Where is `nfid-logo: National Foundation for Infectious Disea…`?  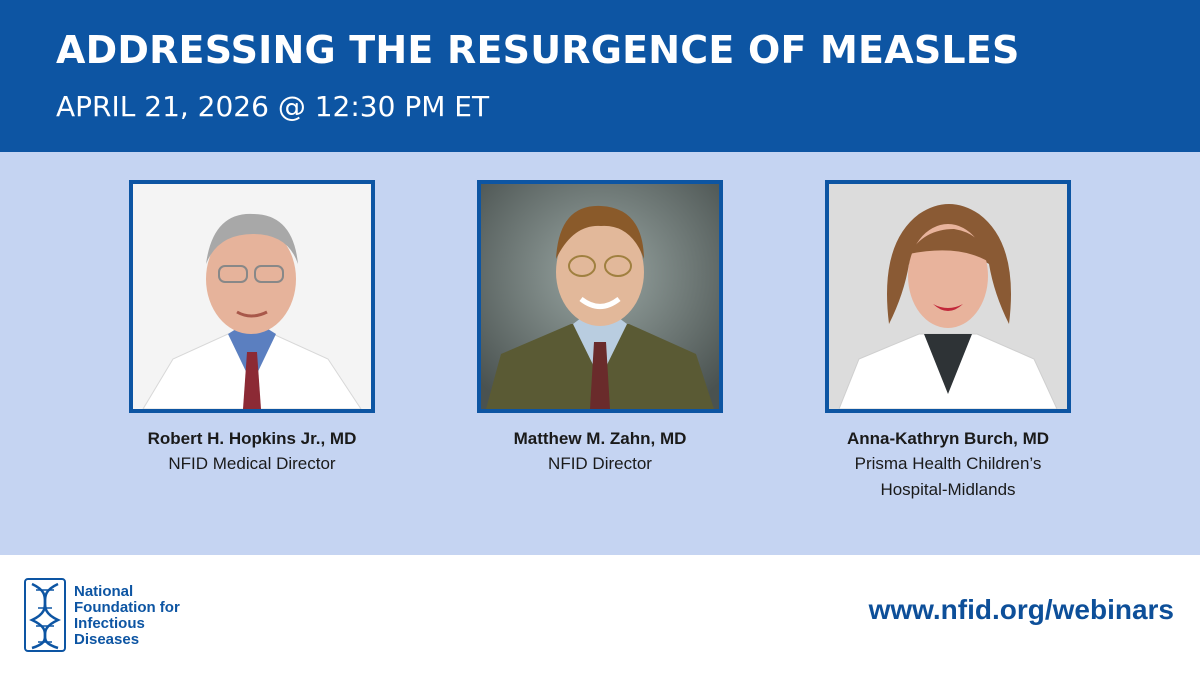 nfid-logo: National Foundation for Infectious Disea… is located at coordinates (109, 616).